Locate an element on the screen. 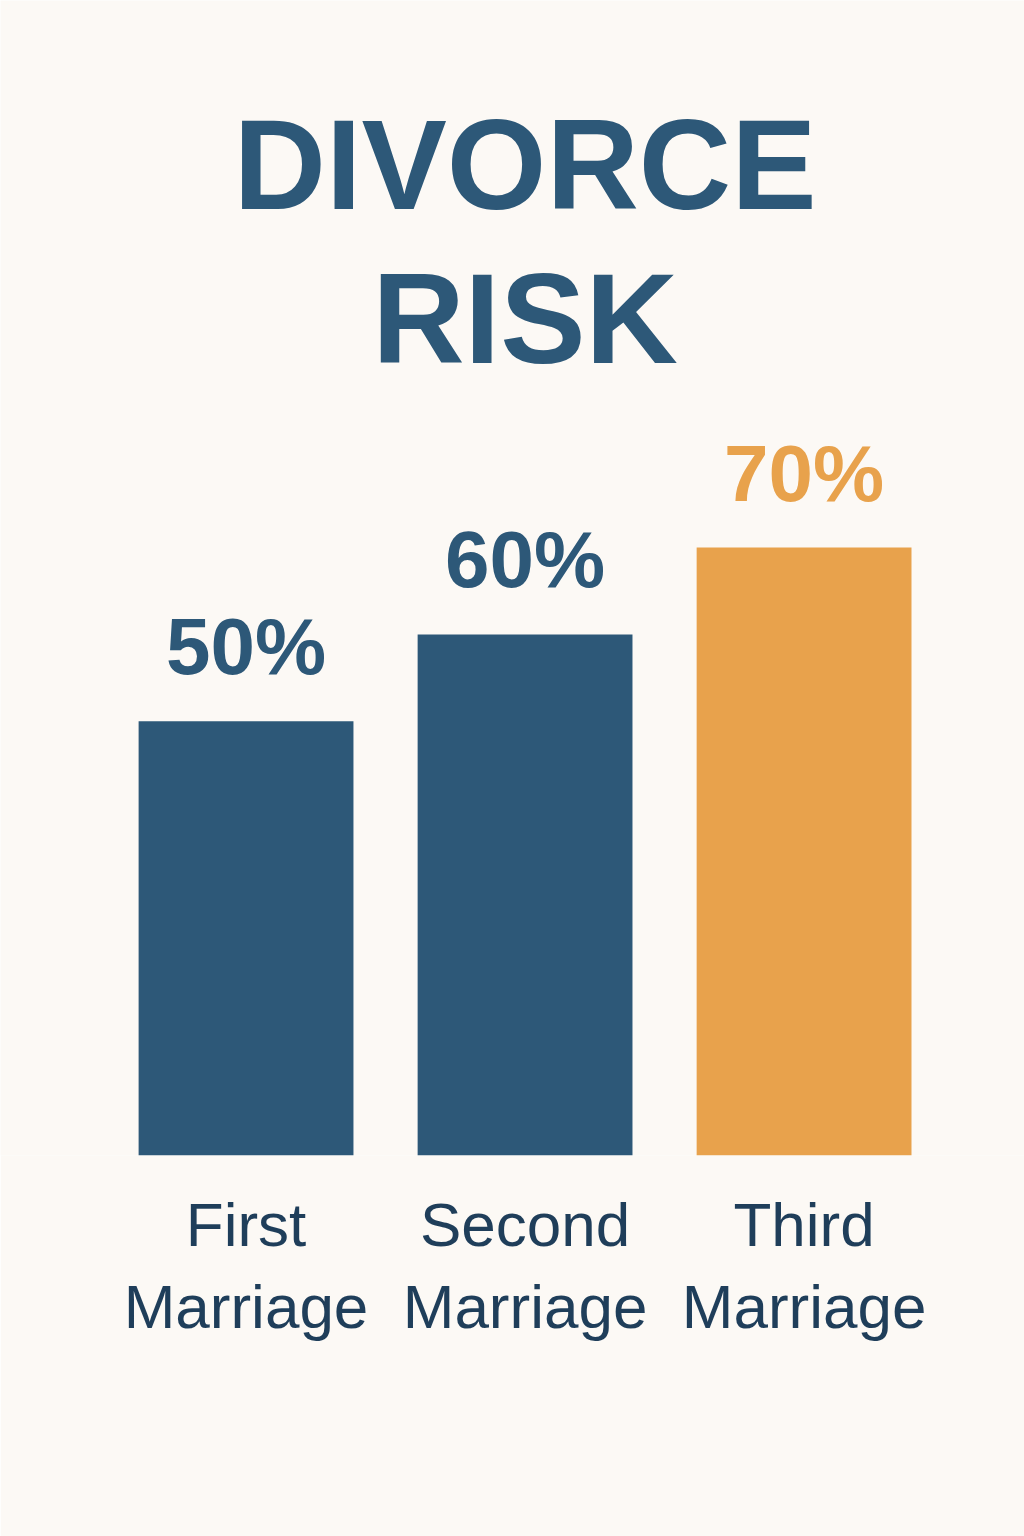 This screenshot has height=1536, width=1024. data-label: 70% is located at coordinates (804, 473).